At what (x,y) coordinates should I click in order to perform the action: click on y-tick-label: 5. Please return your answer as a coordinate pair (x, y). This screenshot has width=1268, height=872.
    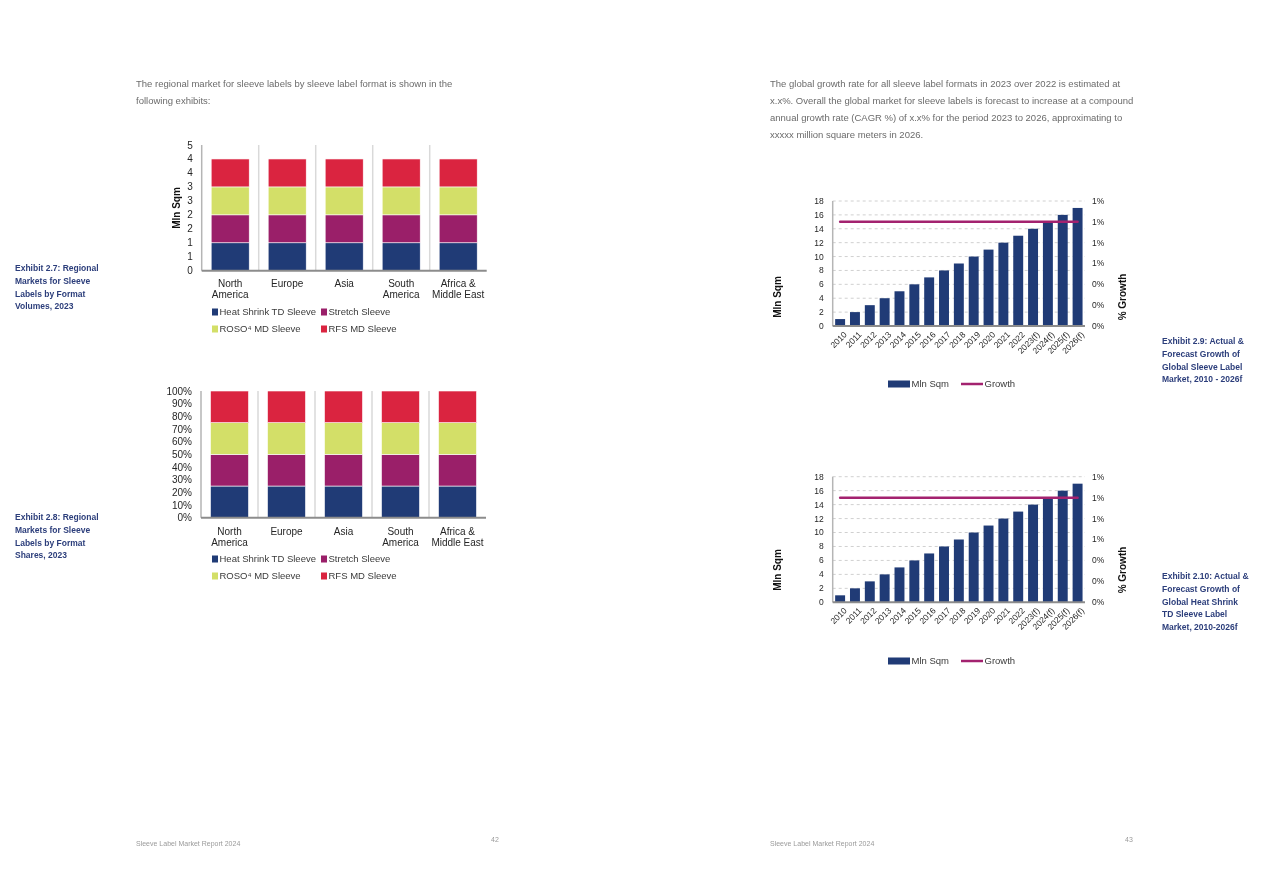
    Looking at the image, I should click on (190, 145).